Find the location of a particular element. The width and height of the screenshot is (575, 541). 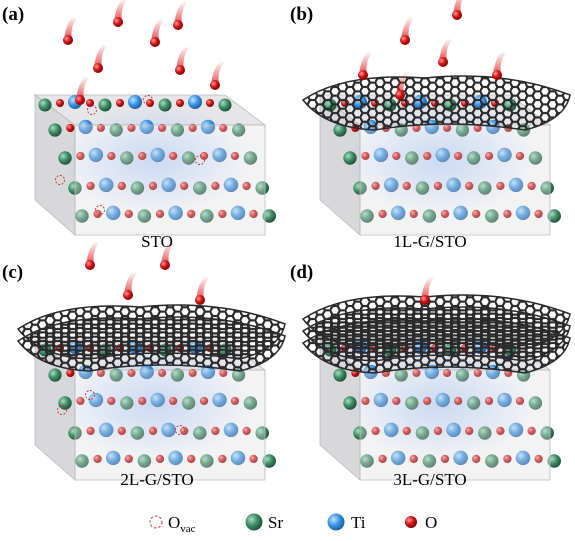

panel-label: (c) is located at coordinates (12, 272).